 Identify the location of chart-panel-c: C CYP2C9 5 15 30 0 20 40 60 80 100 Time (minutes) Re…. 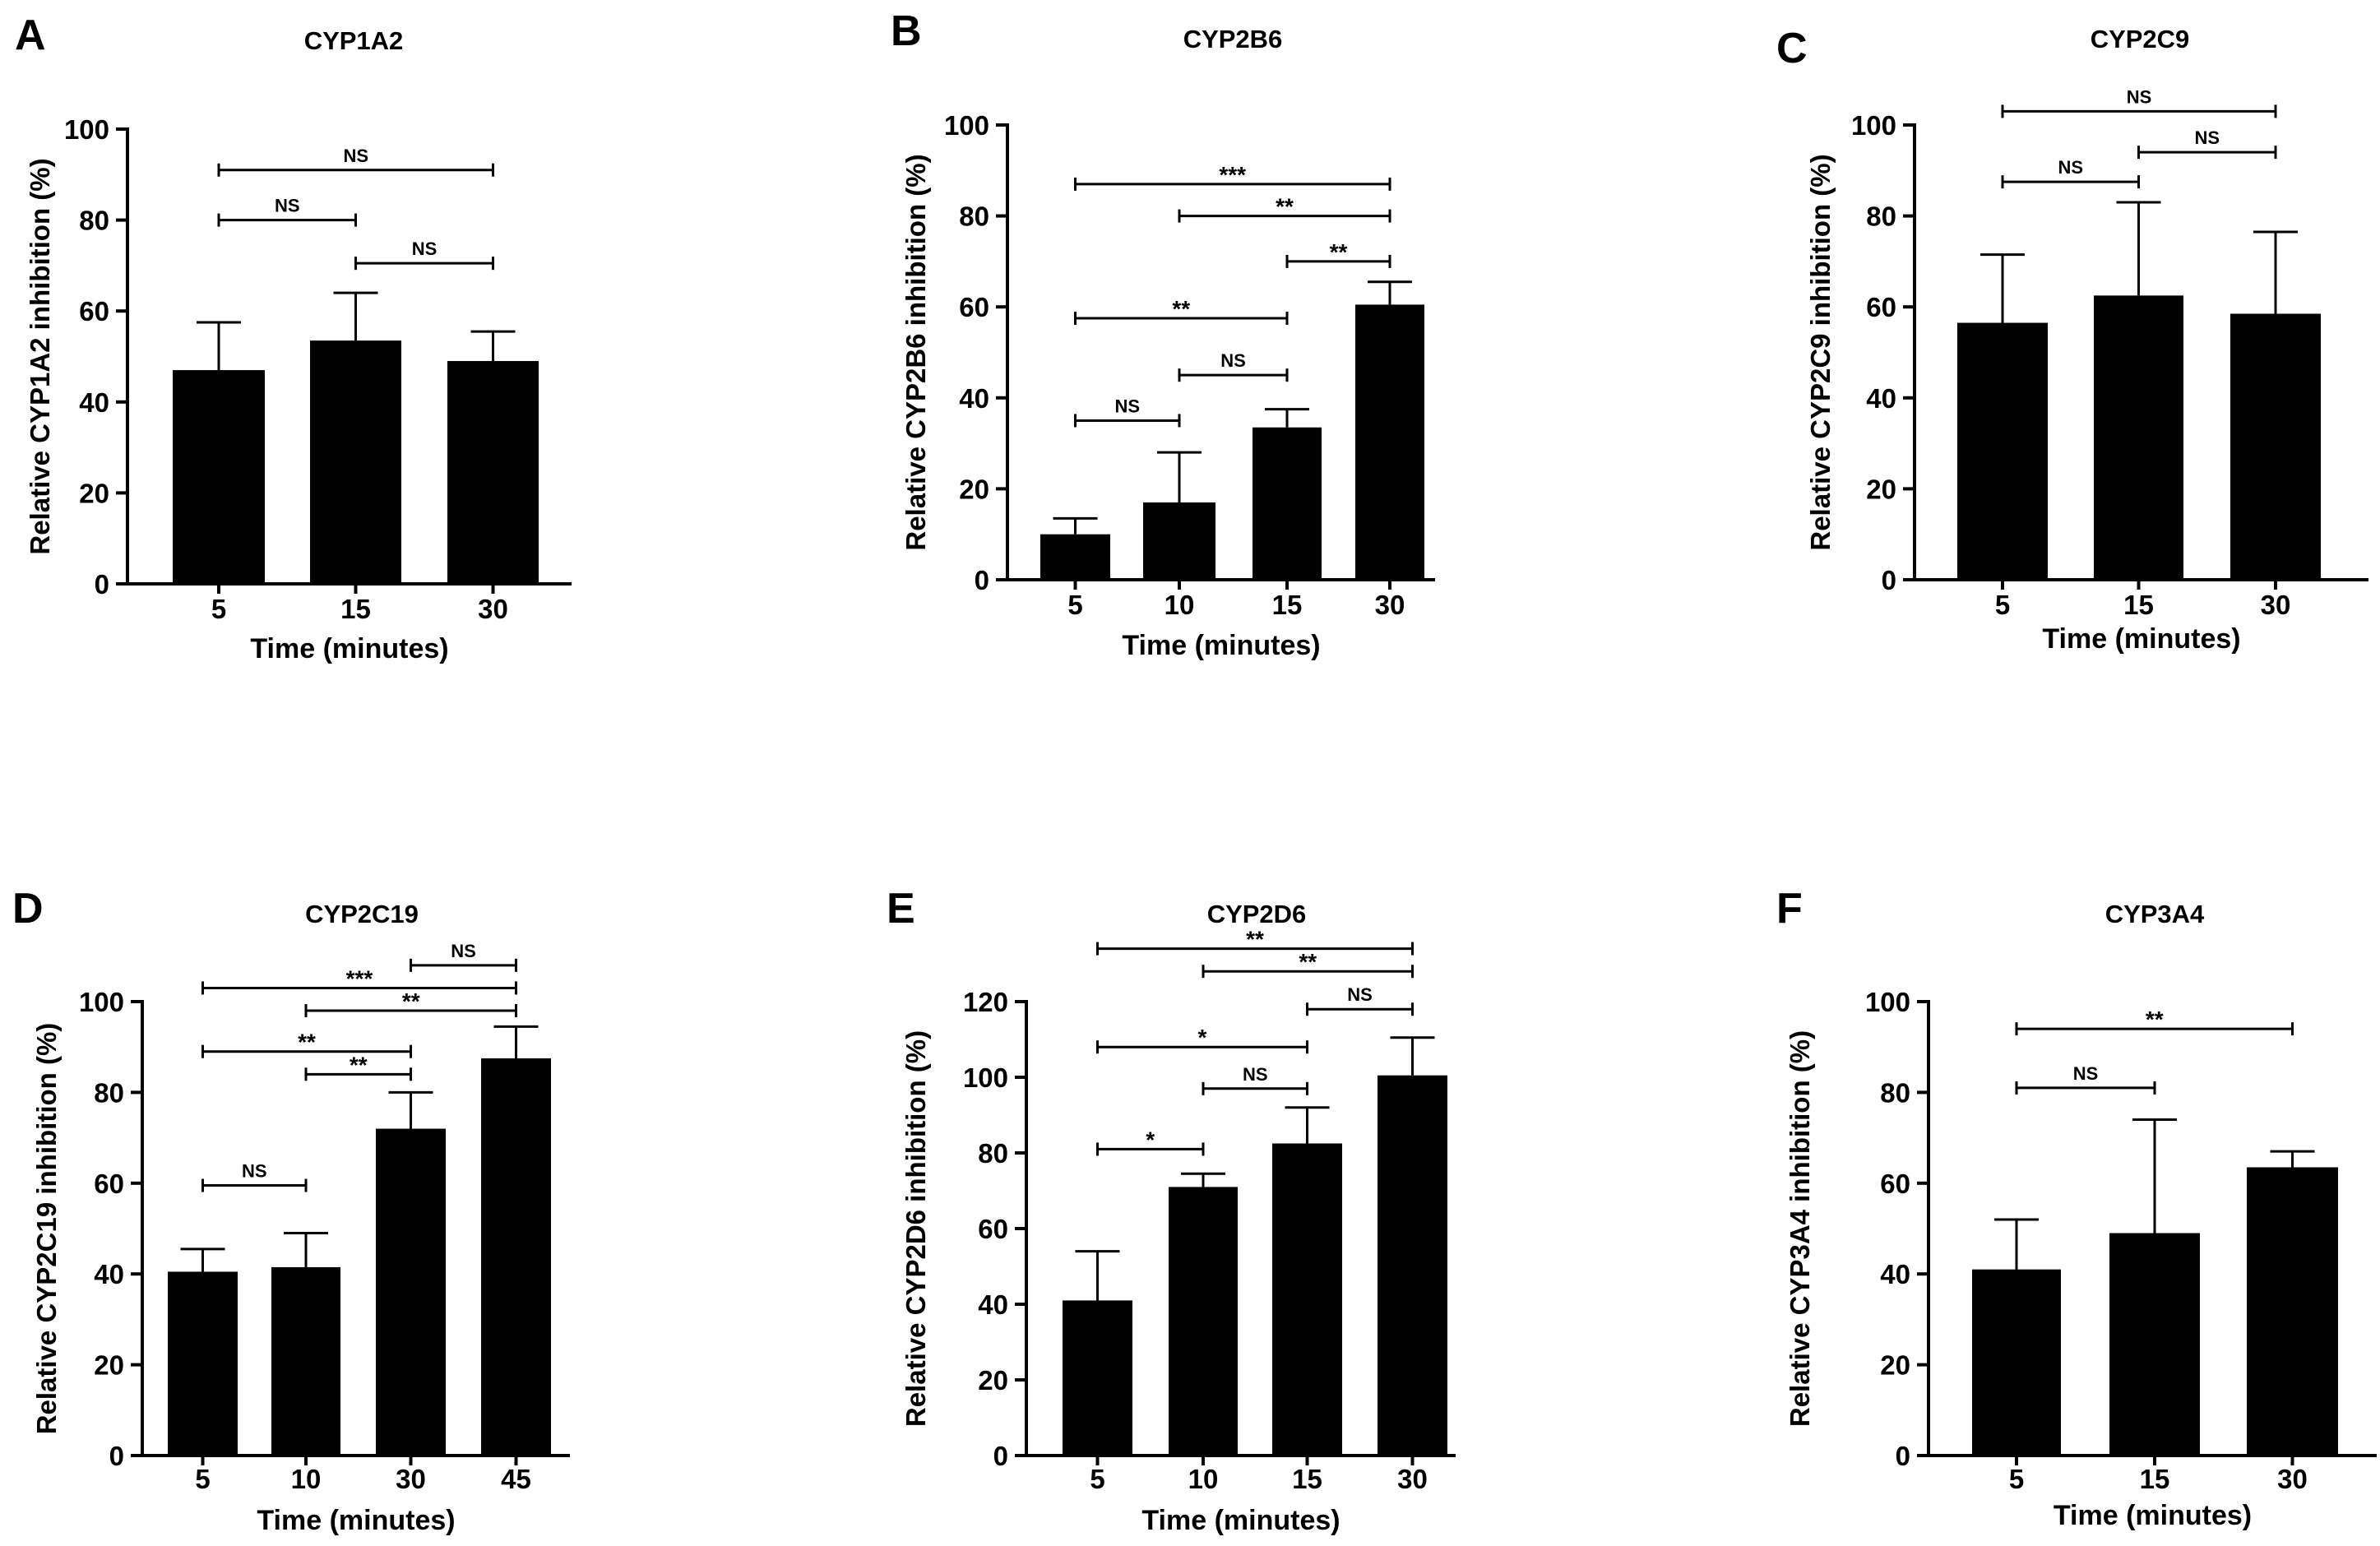
(2072, 340).